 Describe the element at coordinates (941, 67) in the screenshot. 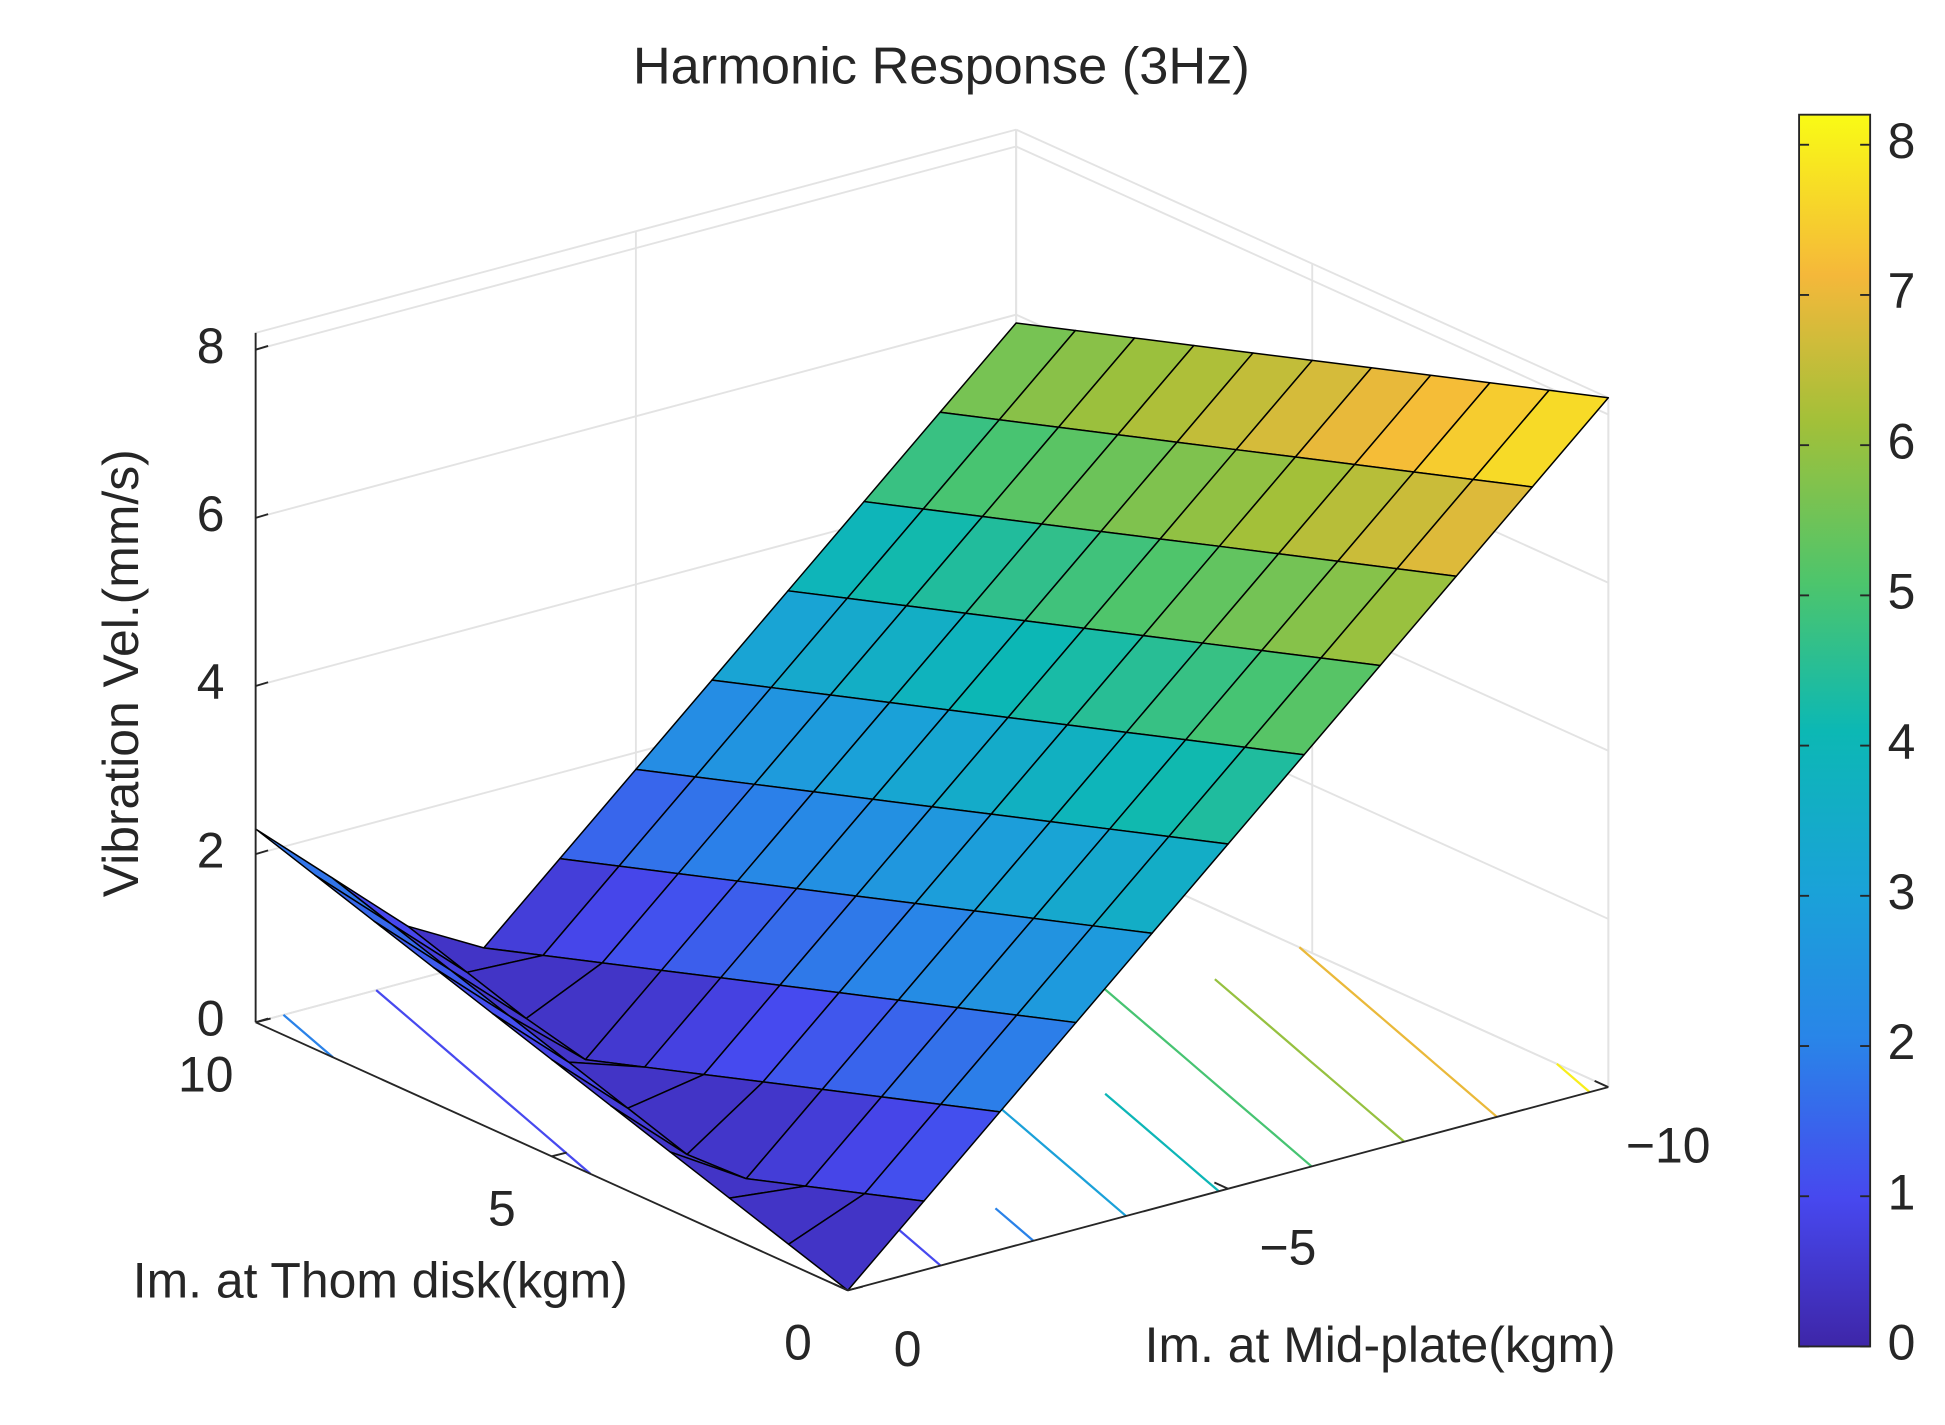

I see `chart-title: Harmonic Response (3Hz)` at that location.